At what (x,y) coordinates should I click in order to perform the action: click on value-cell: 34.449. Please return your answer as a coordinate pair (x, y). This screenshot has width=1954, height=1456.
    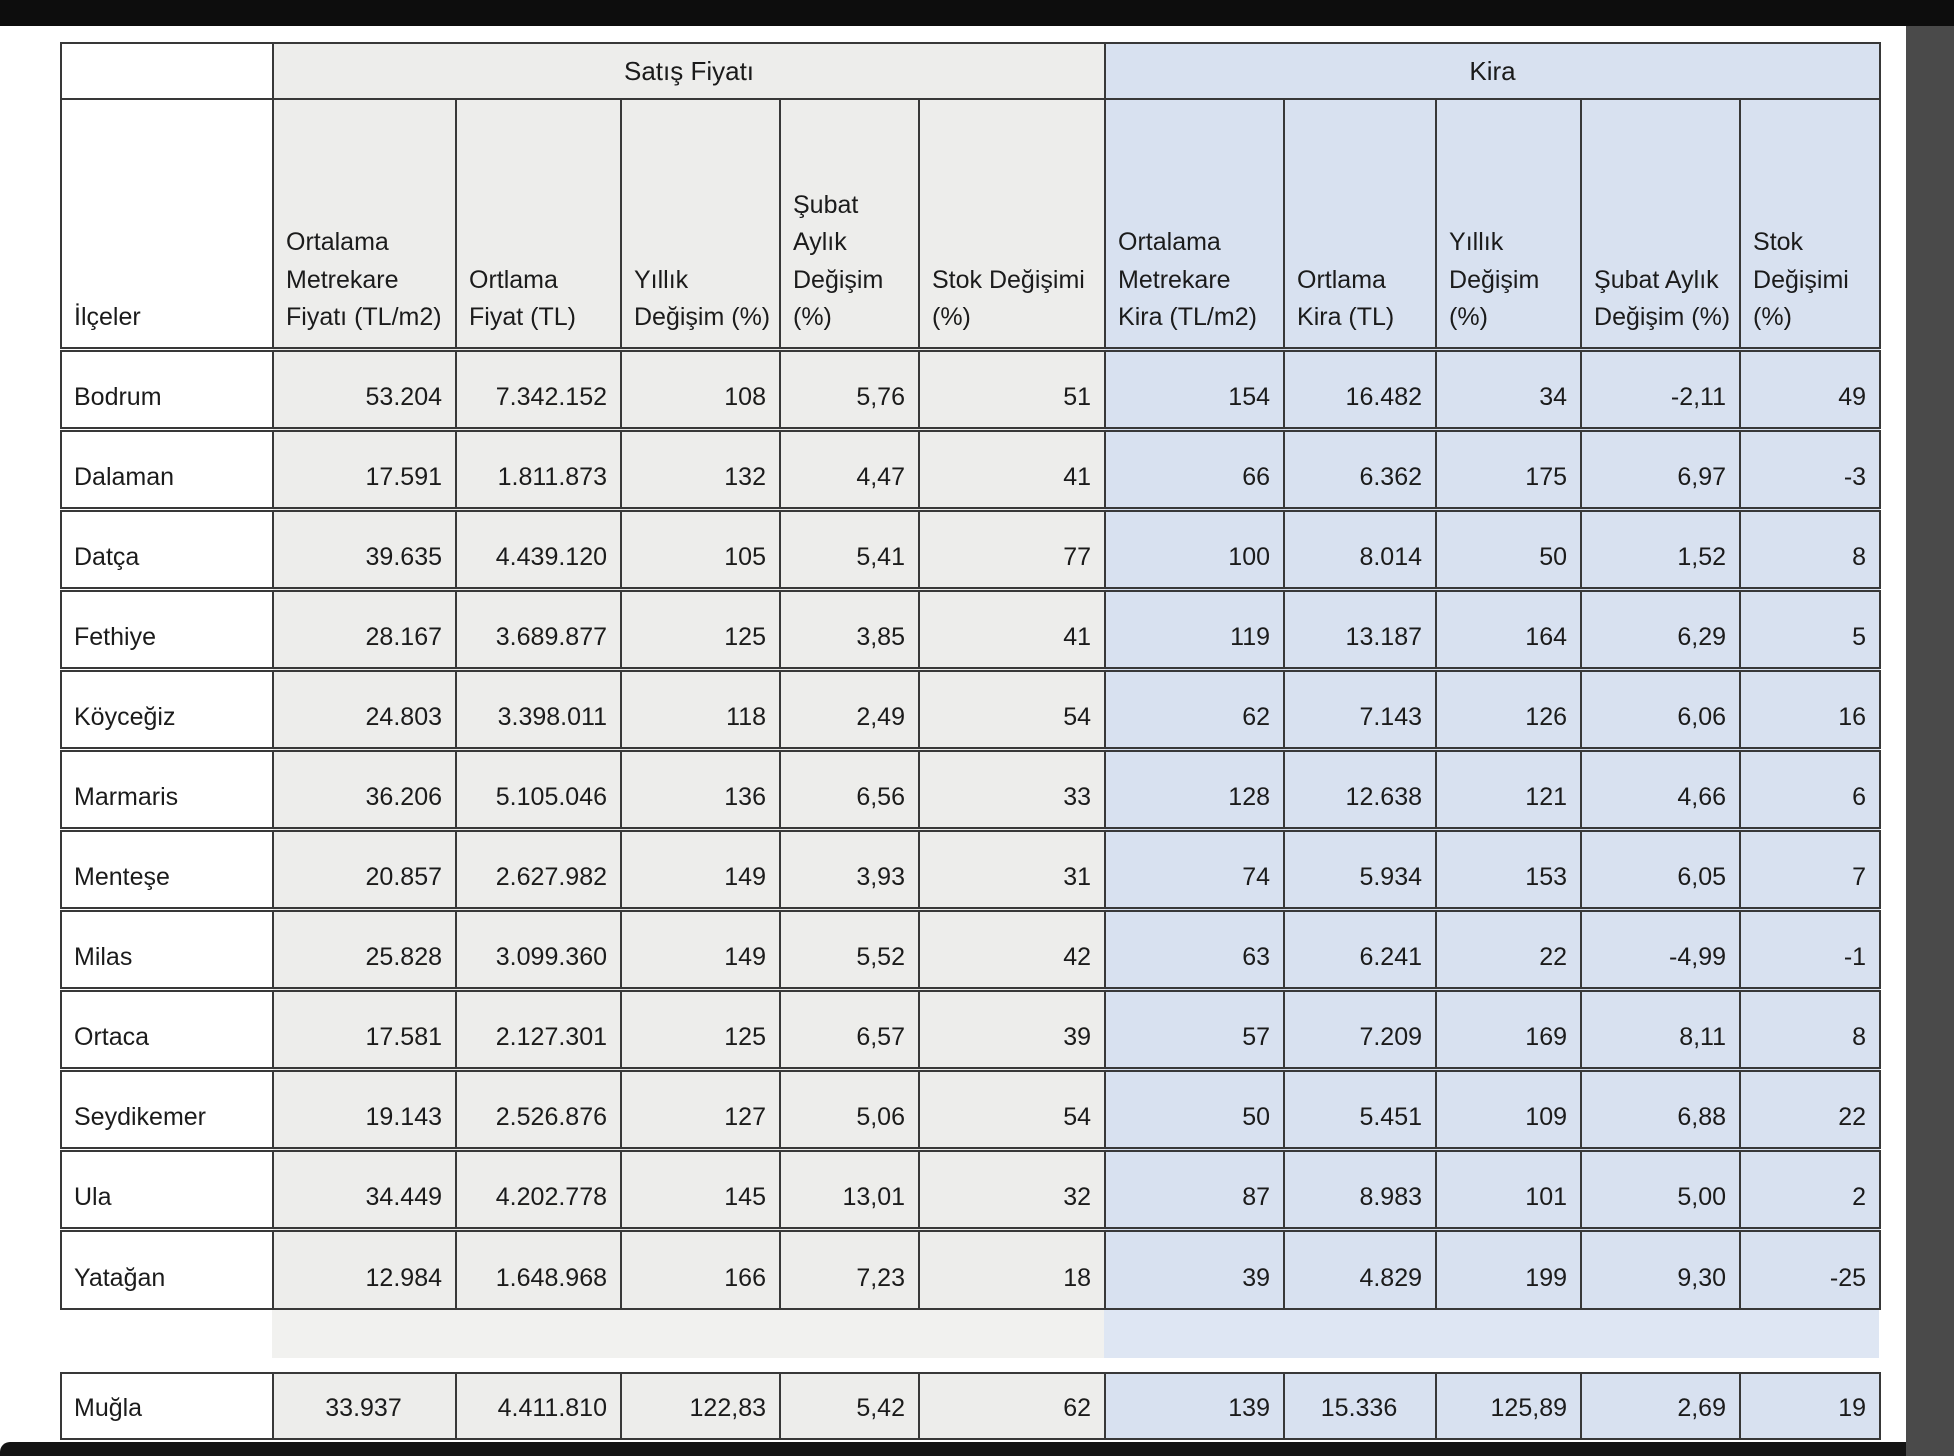
    Looking at the image, I should click on (364, 1188).